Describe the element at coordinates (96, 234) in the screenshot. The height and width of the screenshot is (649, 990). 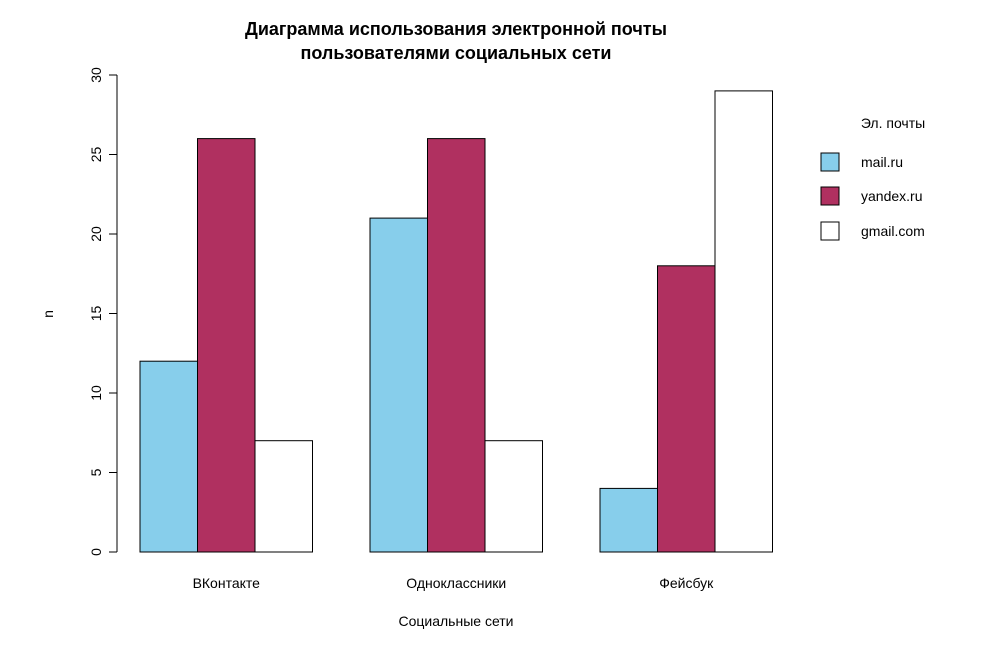
I see `y-tick-label: 20` at that location.